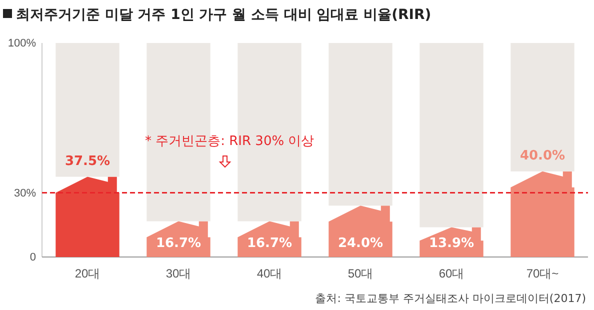 This screenshot has width=594, height=310. Describe the element at coordinates (22, 44) in the screenshot. I see `y-tick-label: 100%` at that location.